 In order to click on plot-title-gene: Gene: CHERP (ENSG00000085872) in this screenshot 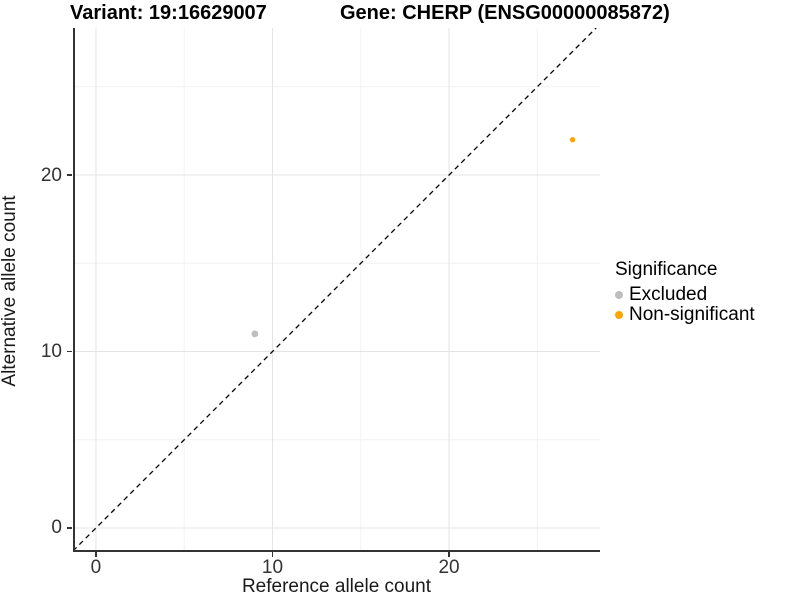, I will do `click(505, 13)`.